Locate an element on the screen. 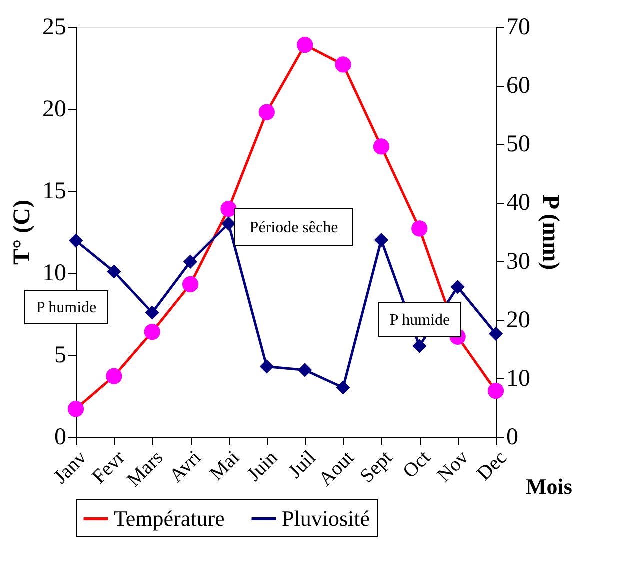  y2-tick-label: 10 is located at coordinates (518, 379).